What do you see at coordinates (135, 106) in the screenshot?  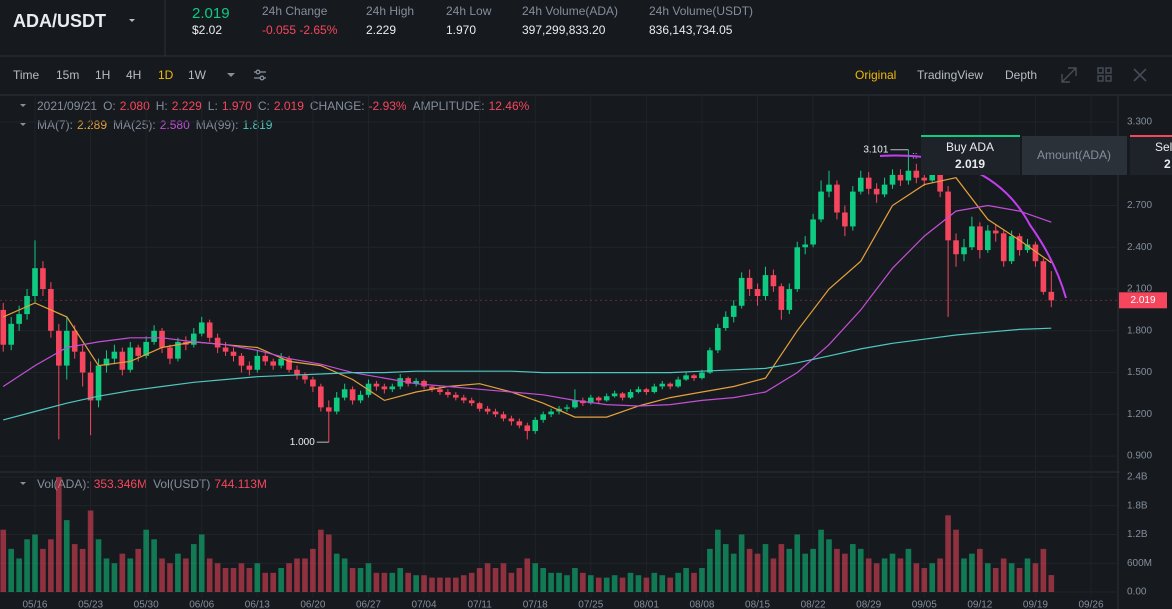 I see `info-value: 2.080` at bounding box center [135, 106].